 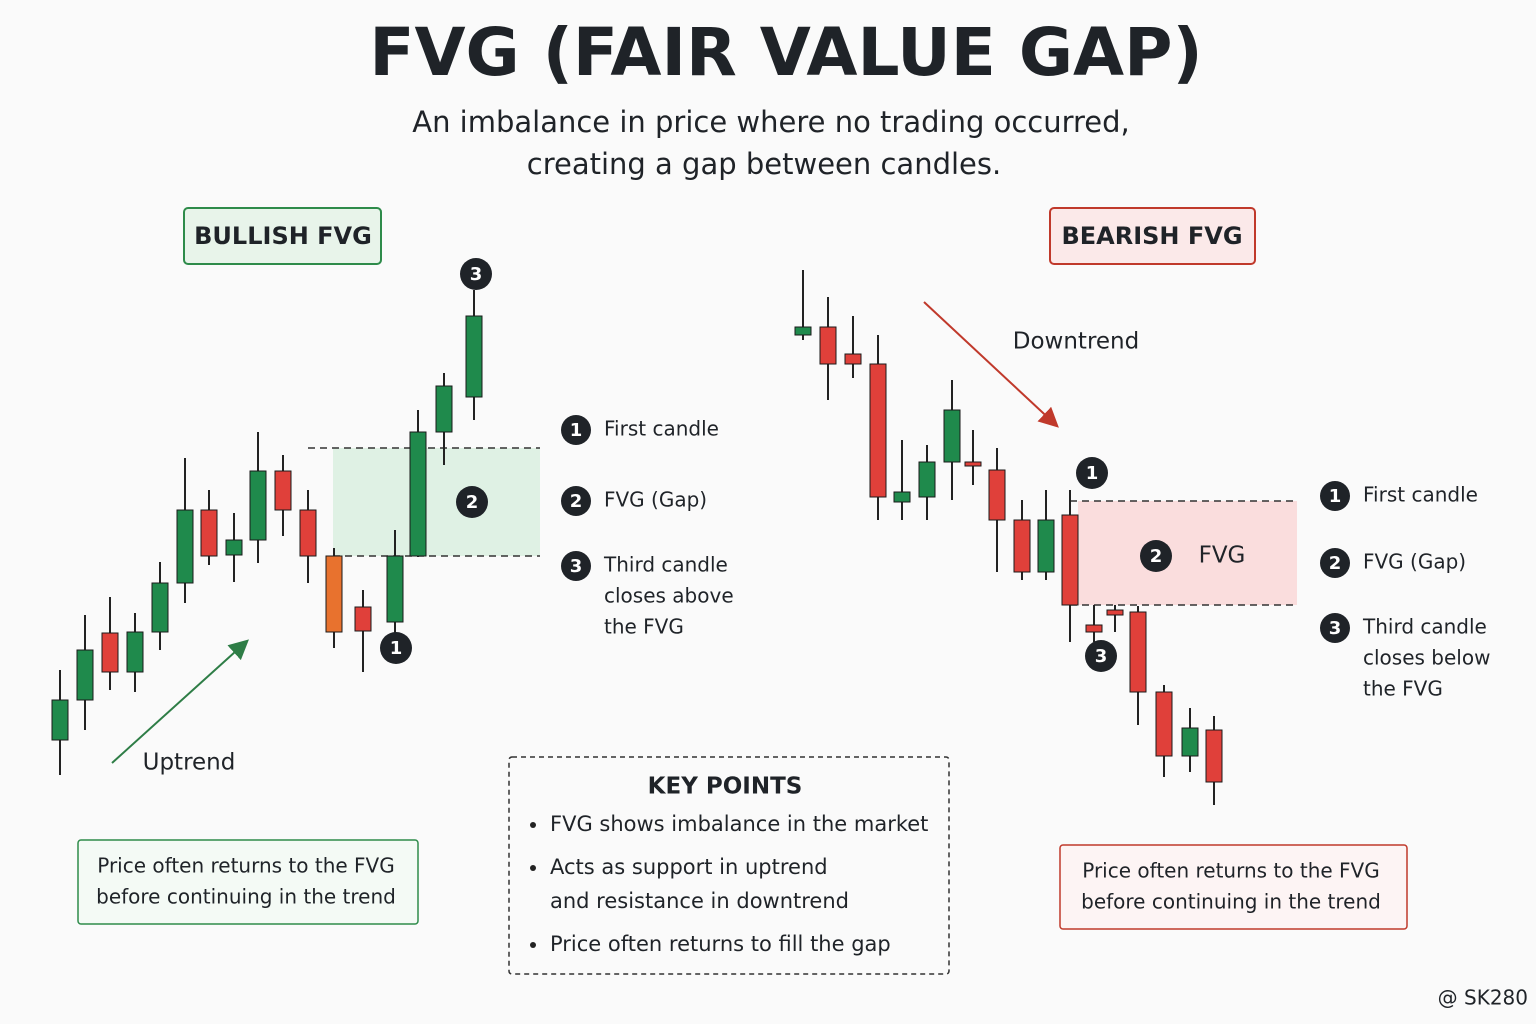 I want to click on uptrend-arrow, so click(x=180, y=701).